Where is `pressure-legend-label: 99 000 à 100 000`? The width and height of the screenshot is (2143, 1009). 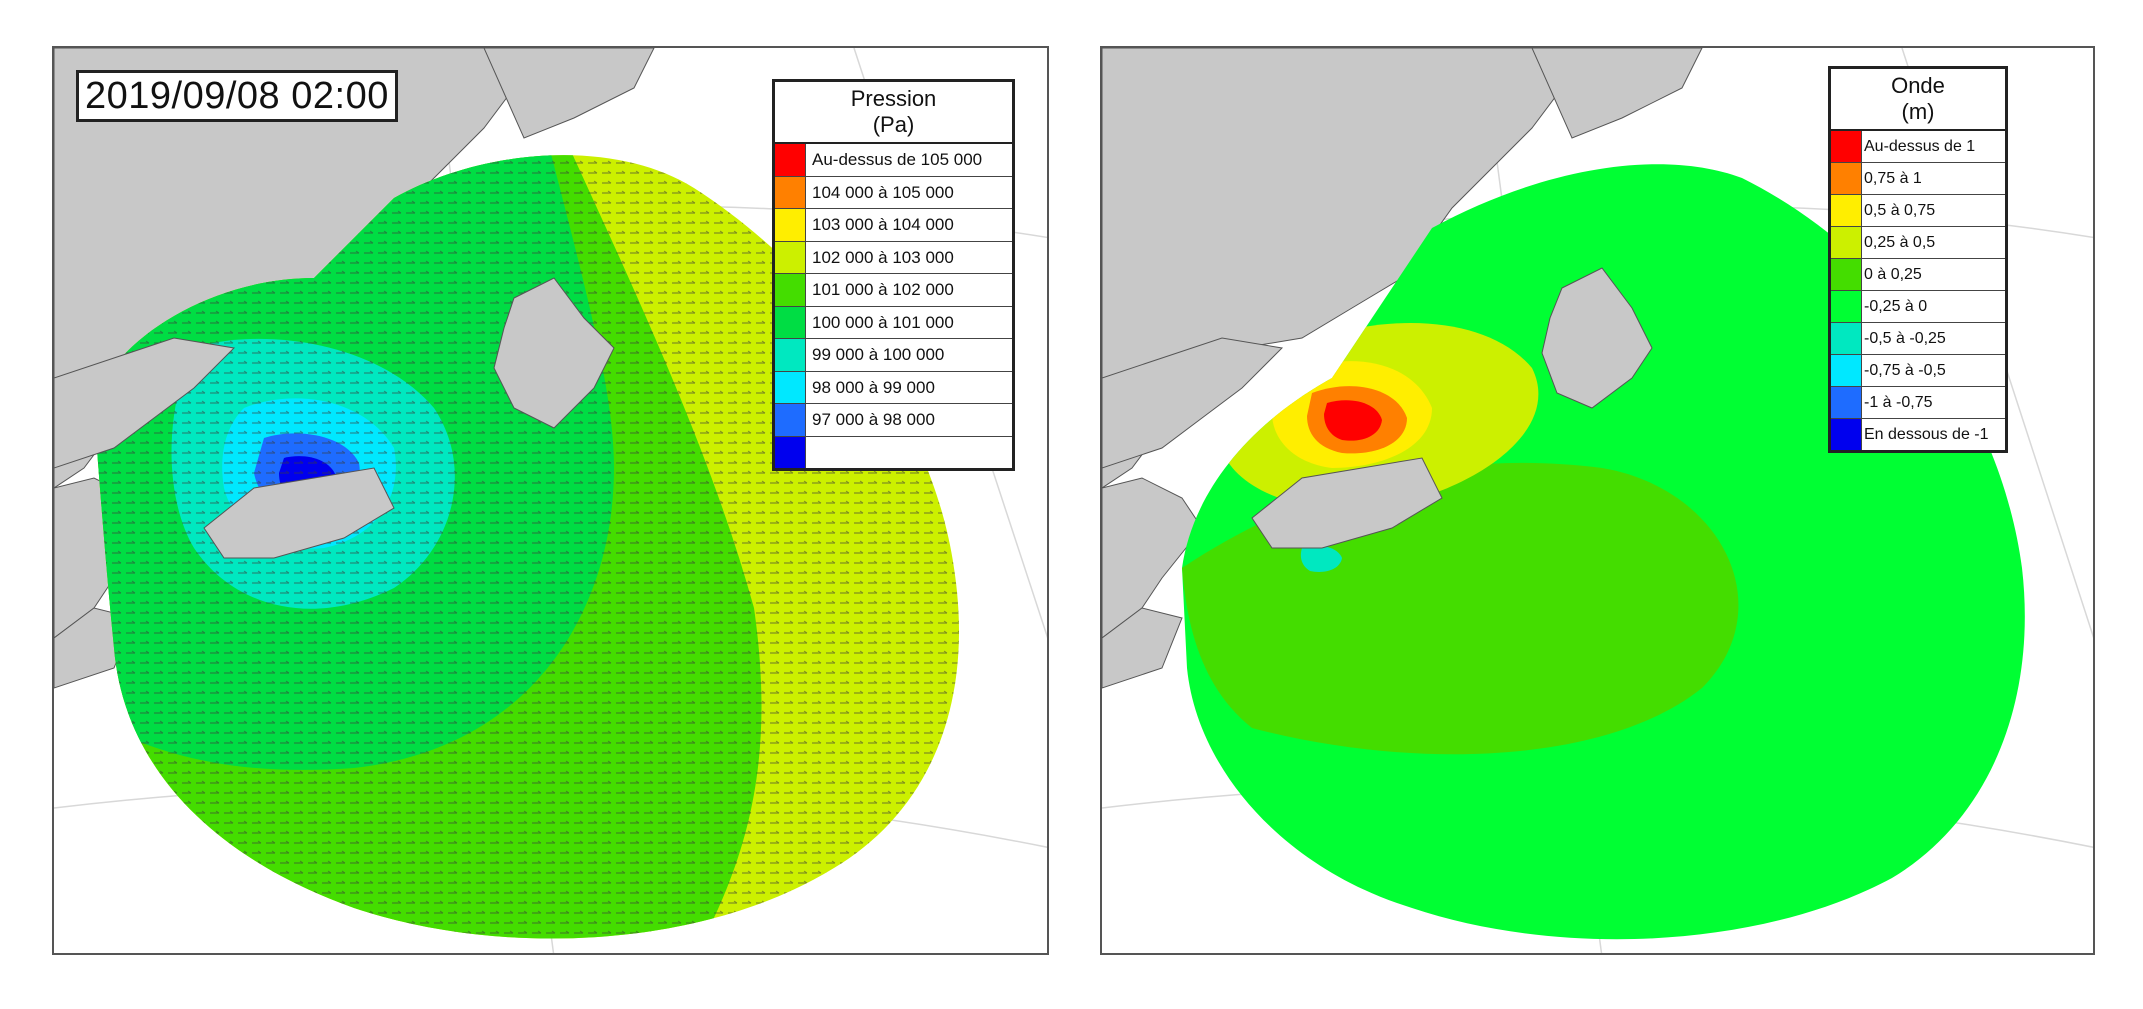
pressure-legend-label: 99 000 à 100 000 is located at coordinates (878, 354).